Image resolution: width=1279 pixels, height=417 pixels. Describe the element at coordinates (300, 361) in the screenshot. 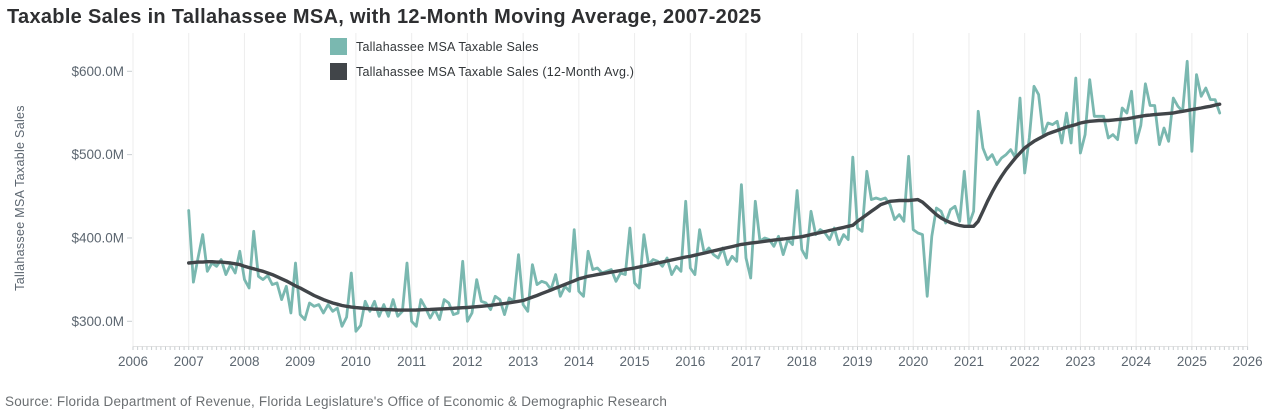

I see `x-tick-label: 2009` at that location.